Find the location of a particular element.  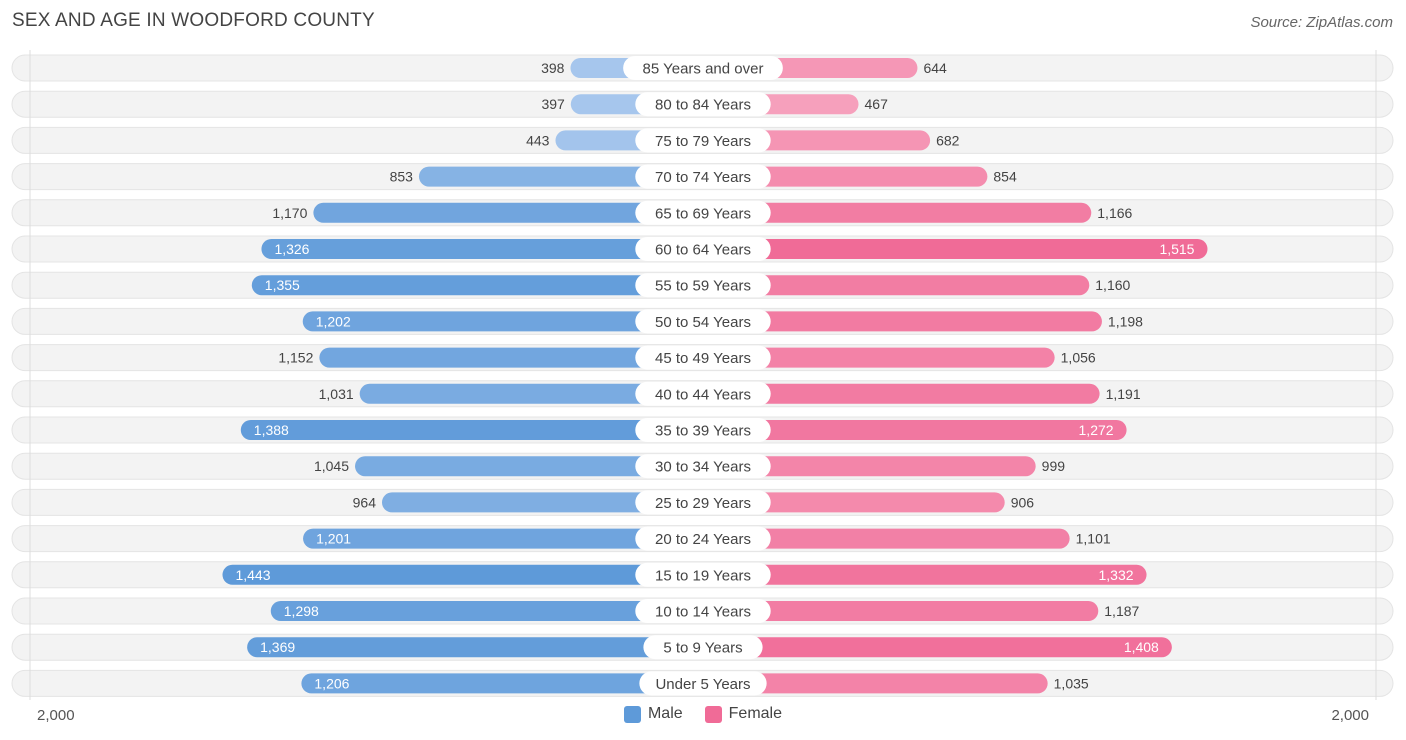

female-value-label: 1,272 is located at coordinates (1096, 430).